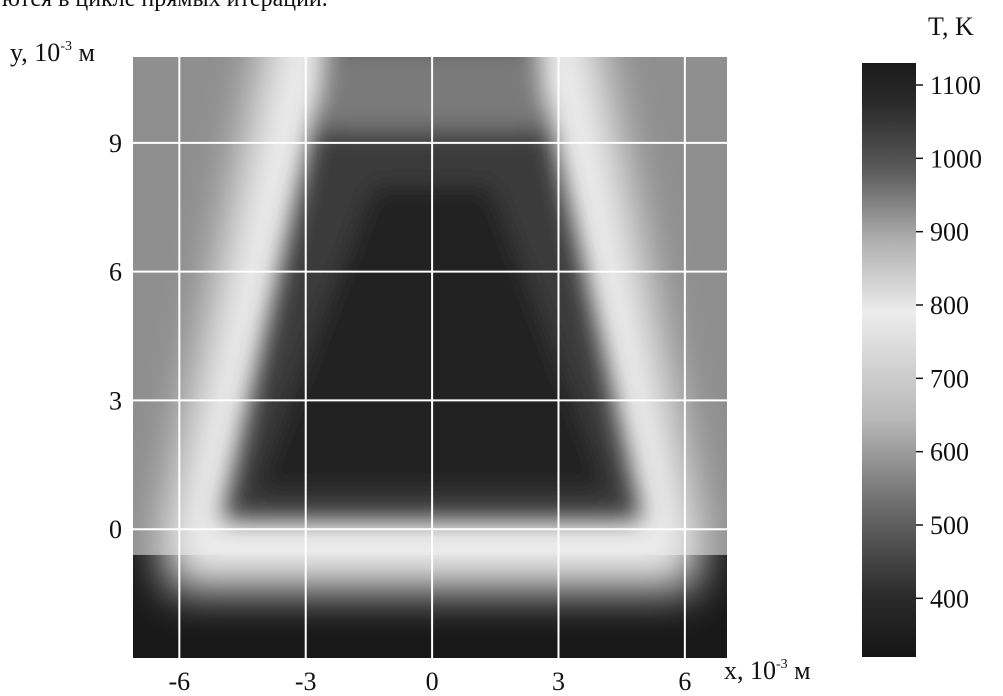  I want to click on x-tick-label: -3, so click(306, 681).